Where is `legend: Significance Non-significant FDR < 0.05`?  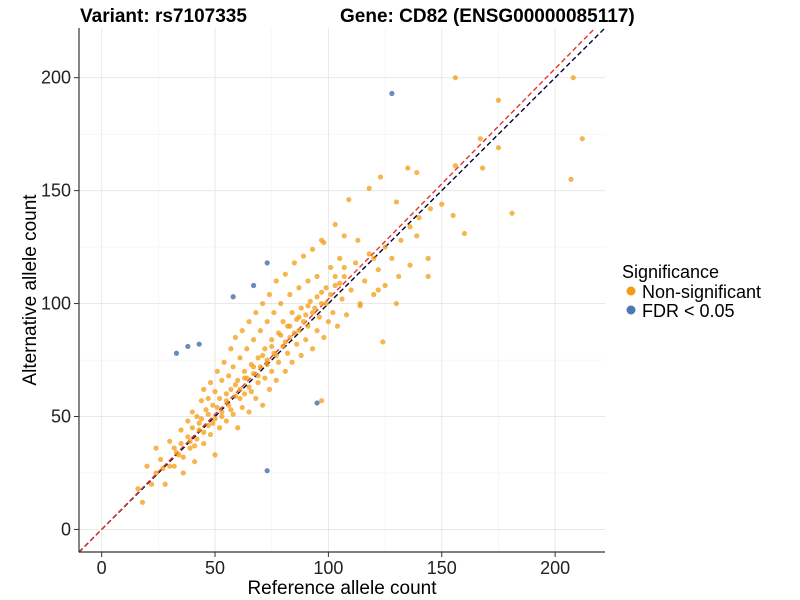 legend: Significance Non-significant FDR < 0.05 is located at coordinates (691, 291).